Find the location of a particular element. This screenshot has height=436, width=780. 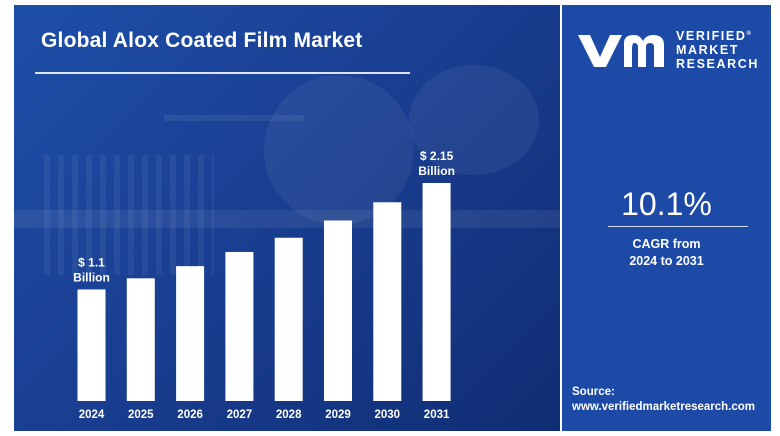

bar-2025 is located at coordinates (140, 339).